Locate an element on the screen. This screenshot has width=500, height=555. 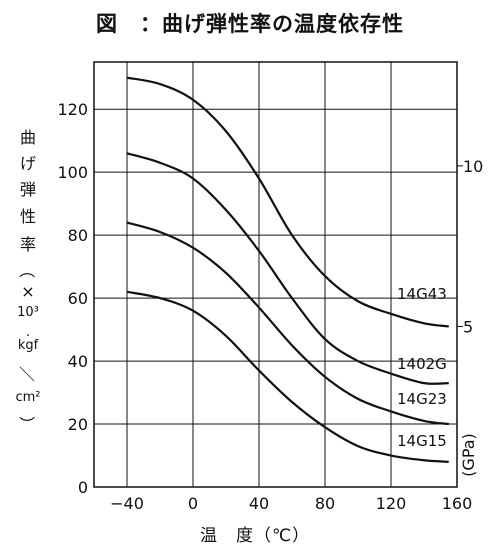
x-tick-label: 40 is located at coordinates (259, 503).